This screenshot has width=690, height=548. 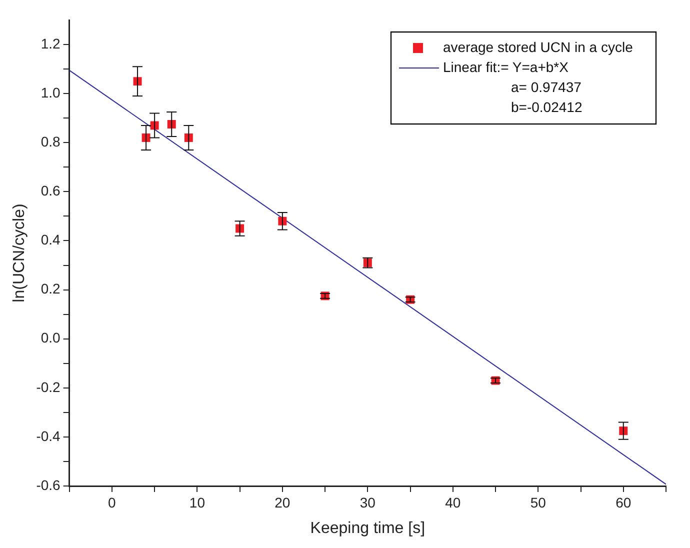 What do you see at coordinates (50, 338) in the screenshot?
I see `y-tick-label: 0.0` at bounding box center [50, 338].